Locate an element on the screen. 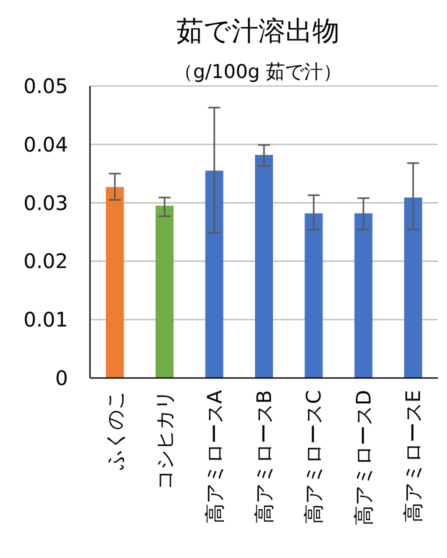 The image size is (447, 558). chart-title: 茹で汁溶出物 is located at coordinates (258, 31).